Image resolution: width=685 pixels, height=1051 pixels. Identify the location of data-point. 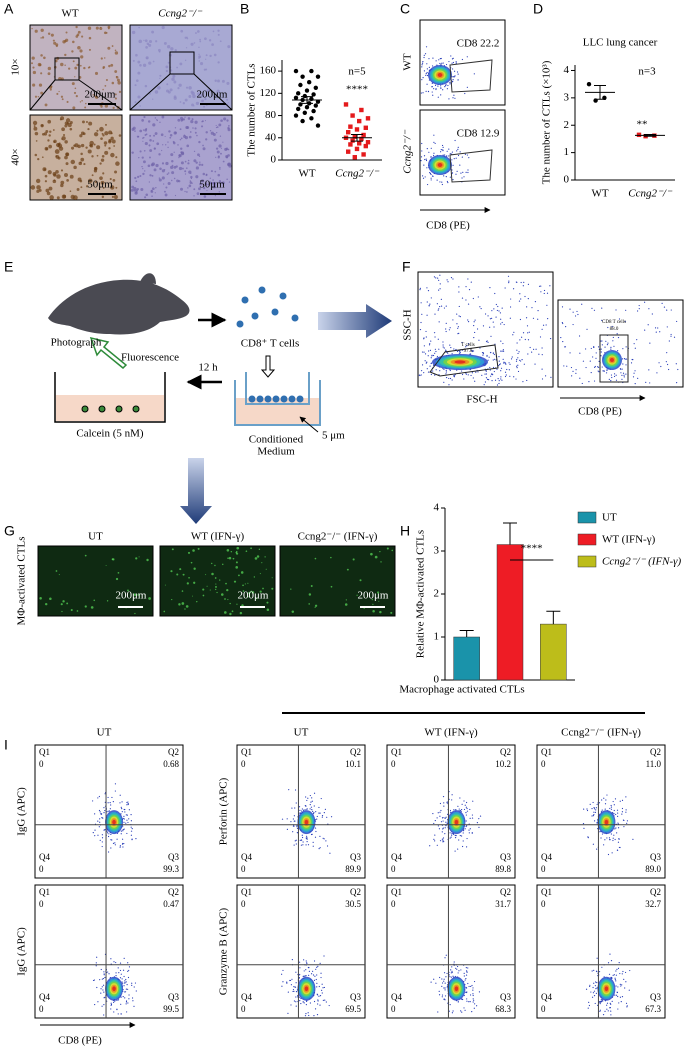
(639, 135).